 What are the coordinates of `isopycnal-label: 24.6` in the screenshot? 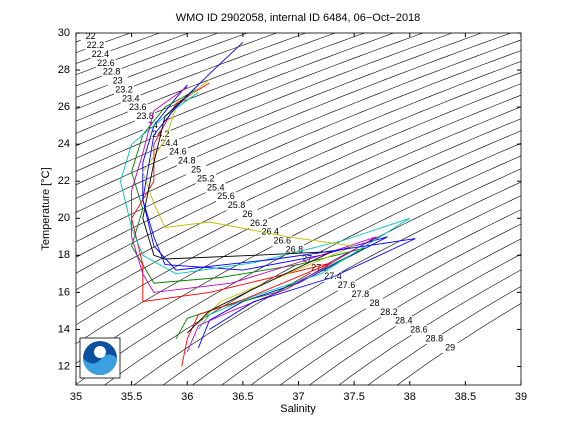 It's located at (178, 152).